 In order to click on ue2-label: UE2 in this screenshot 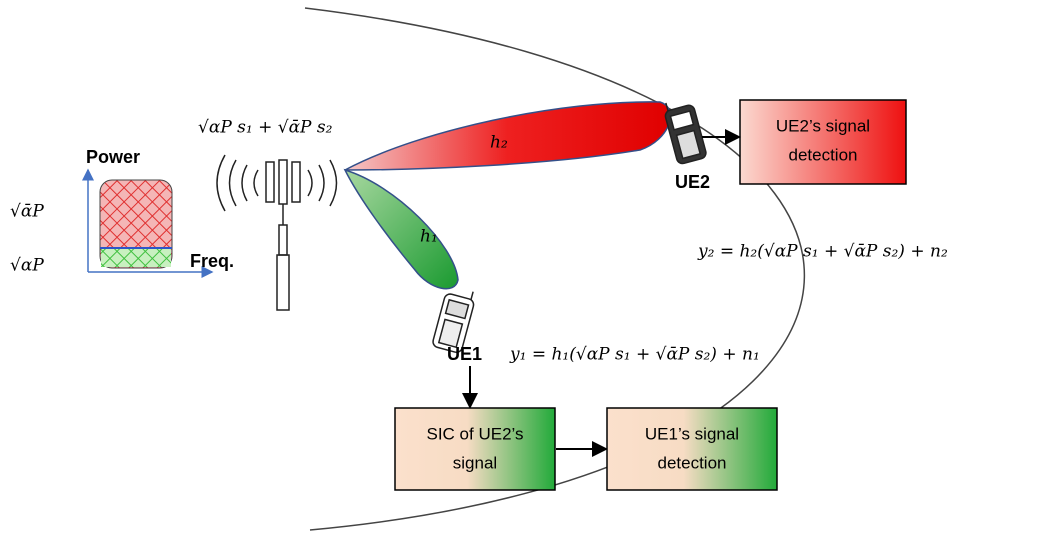, I will do `click(692, 182)`.